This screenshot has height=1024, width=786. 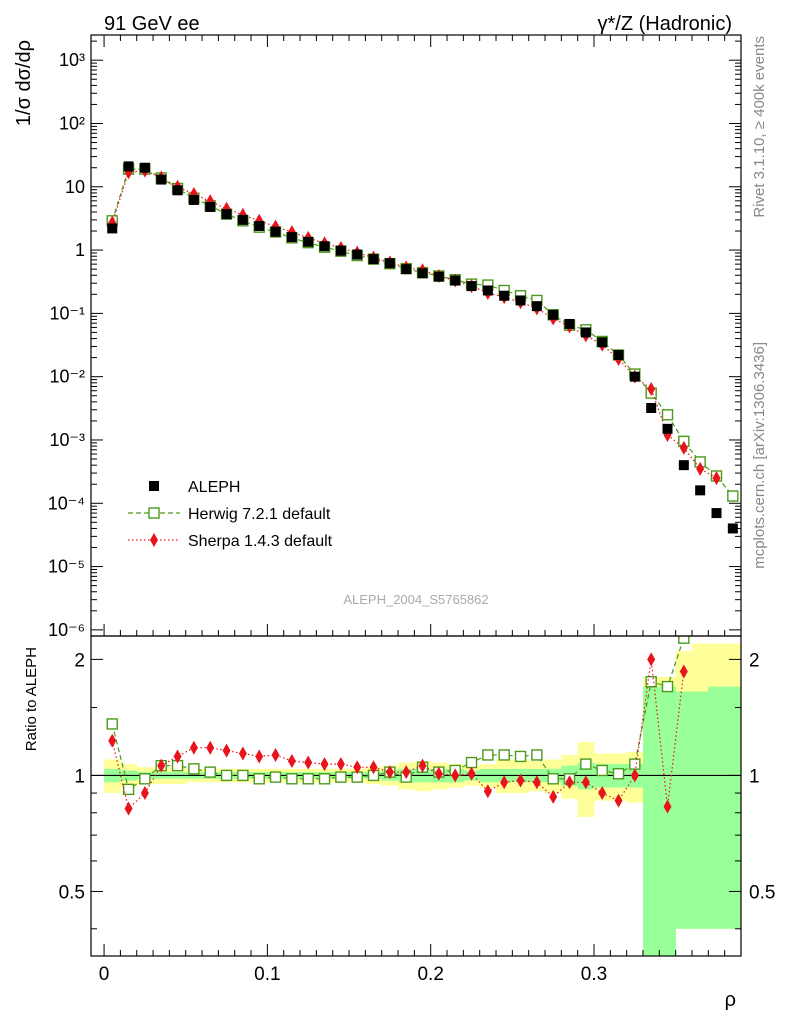 What do you see at coordinates (154, 513) in the screenshot?
I see `legend-herwig-marker` at bounding box center [154, 513].